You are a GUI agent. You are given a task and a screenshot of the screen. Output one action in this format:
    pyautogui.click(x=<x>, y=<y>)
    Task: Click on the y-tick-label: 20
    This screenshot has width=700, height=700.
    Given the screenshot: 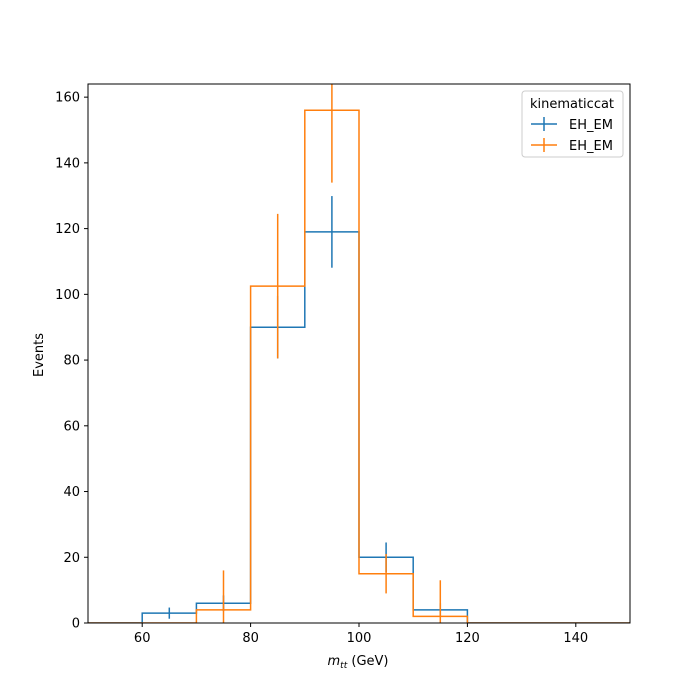 What is the action you would take?
    pyautogui.click(x=71, y=558)
    